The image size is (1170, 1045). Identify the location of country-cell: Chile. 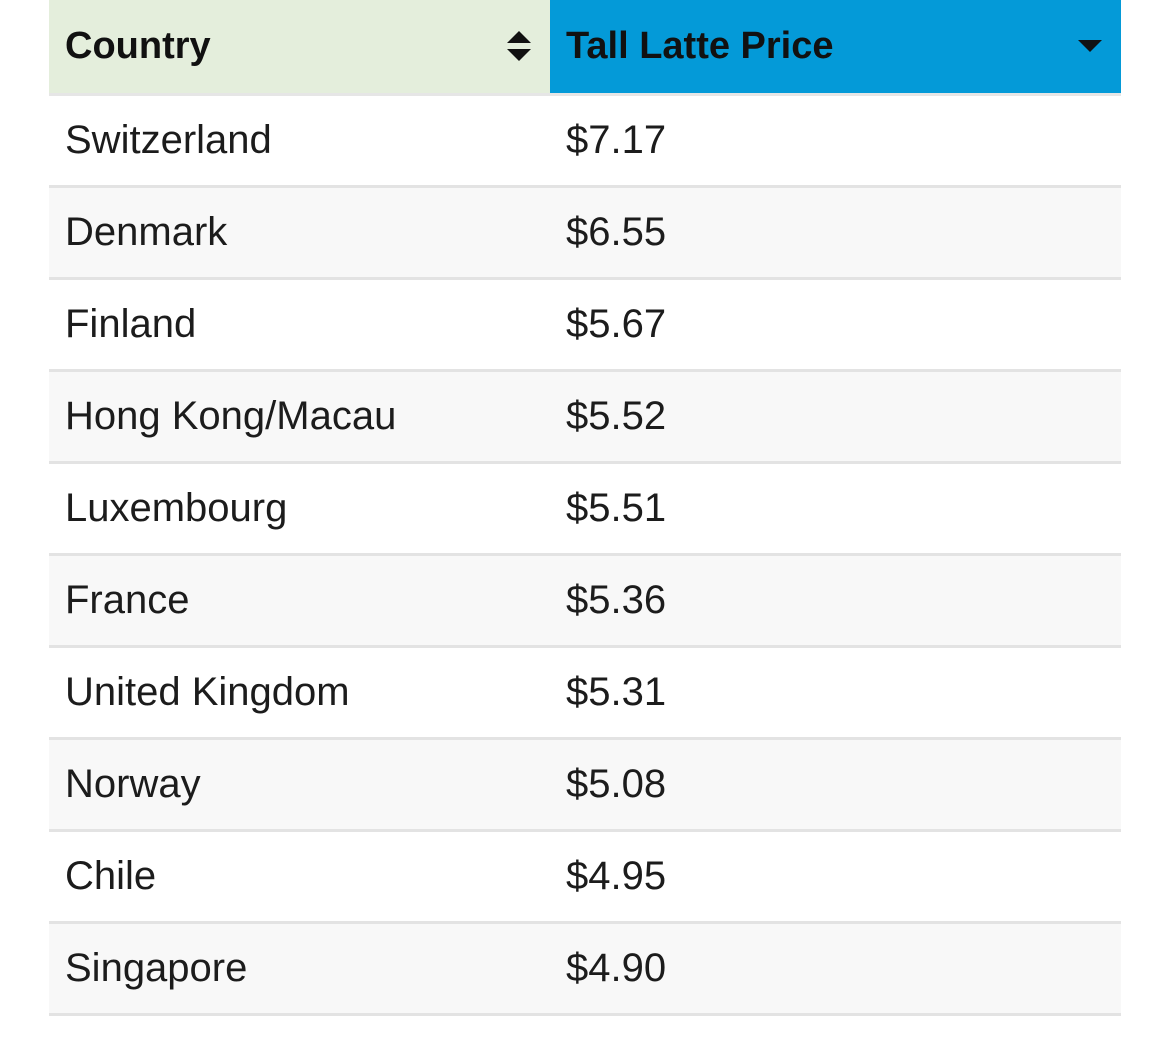
(299, 877).